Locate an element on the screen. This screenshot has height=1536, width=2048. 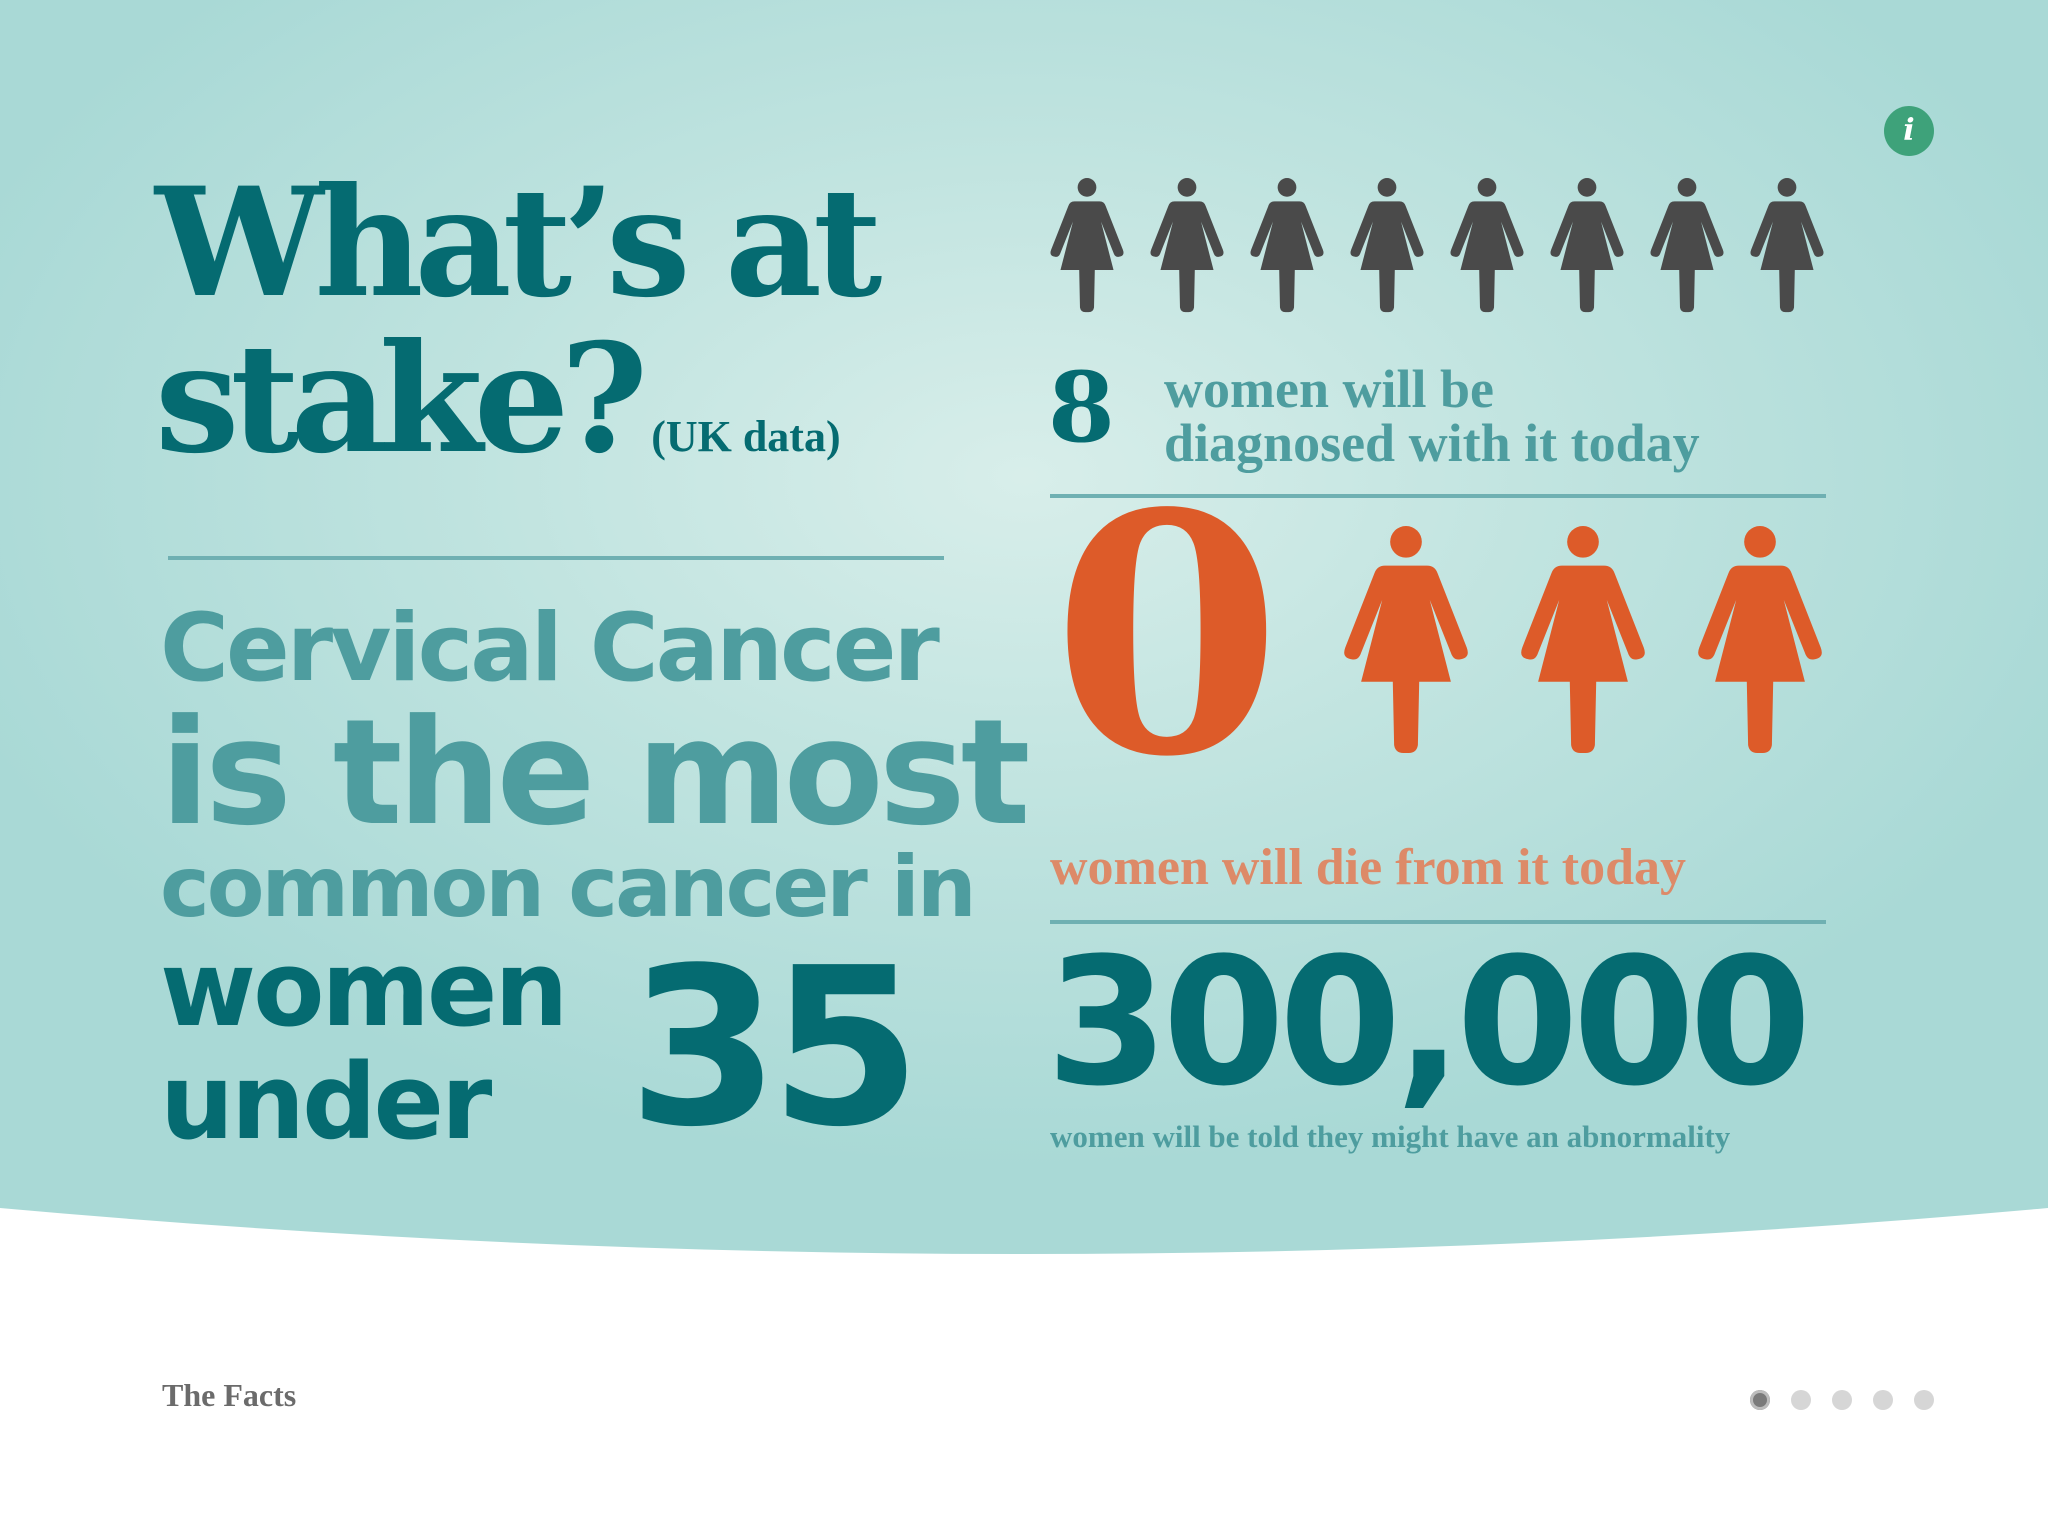
section-title: The Facts is located at coordinates (229, 1395).